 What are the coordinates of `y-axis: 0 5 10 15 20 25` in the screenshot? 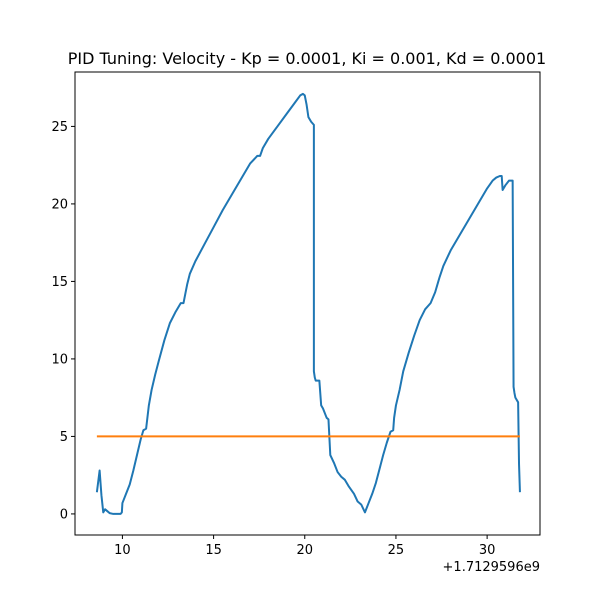 It's located at (63, 321).